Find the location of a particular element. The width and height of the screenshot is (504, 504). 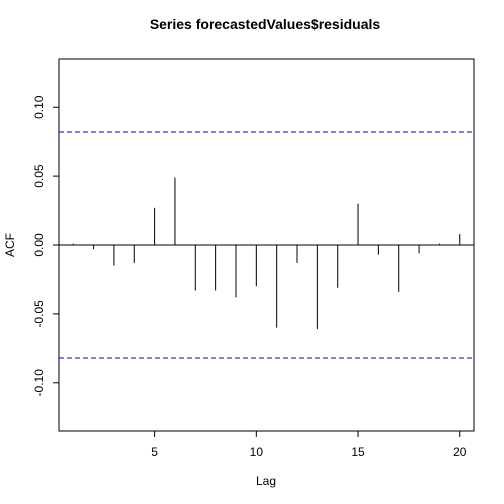

y-axis-label: ACF is located at coordinates (10, 245).